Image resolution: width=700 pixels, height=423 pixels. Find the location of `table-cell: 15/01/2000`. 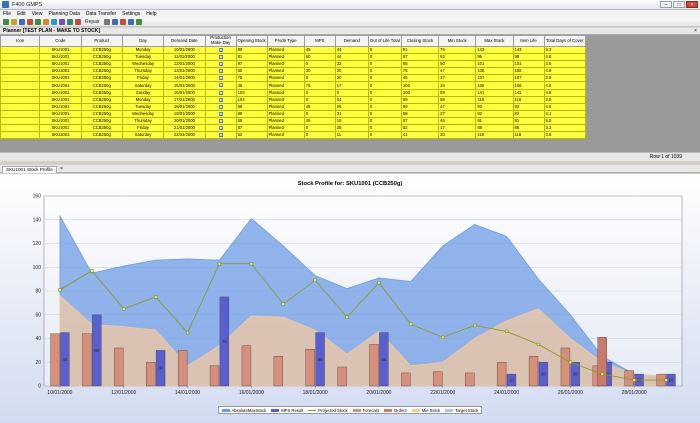

table-cell: 15/01/2000 is located at coordinates (184, 85).